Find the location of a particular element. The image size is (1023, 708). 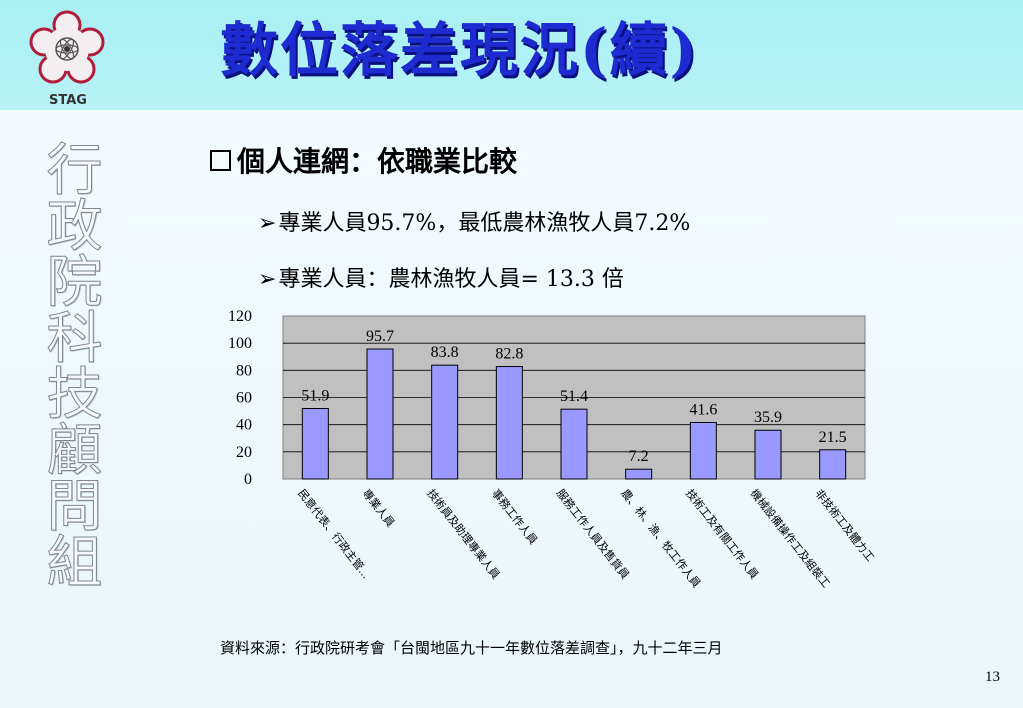

bullet-item: ➢專業人員95.7%，最低農林漁牧人員7.2% is located at coordinates (474, 221).